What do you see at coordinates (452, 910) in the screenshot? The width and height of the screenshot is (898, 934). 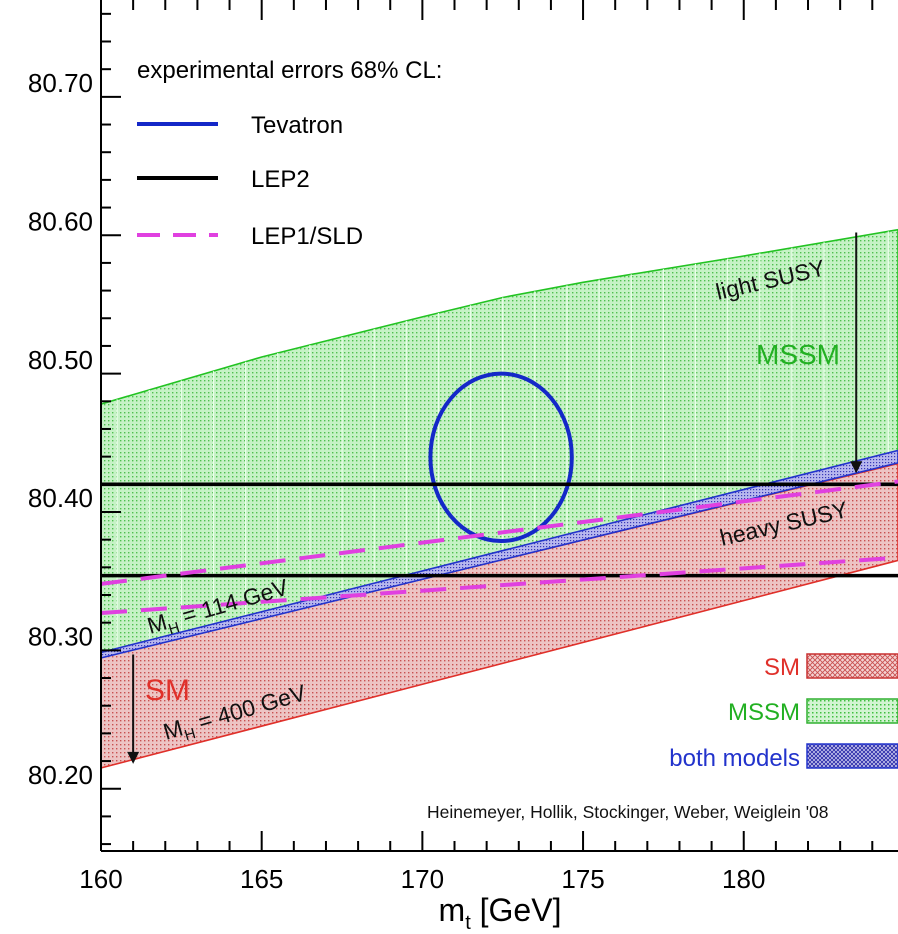 I see `x-axis-title-main: m` at bounding box center [452, 910].